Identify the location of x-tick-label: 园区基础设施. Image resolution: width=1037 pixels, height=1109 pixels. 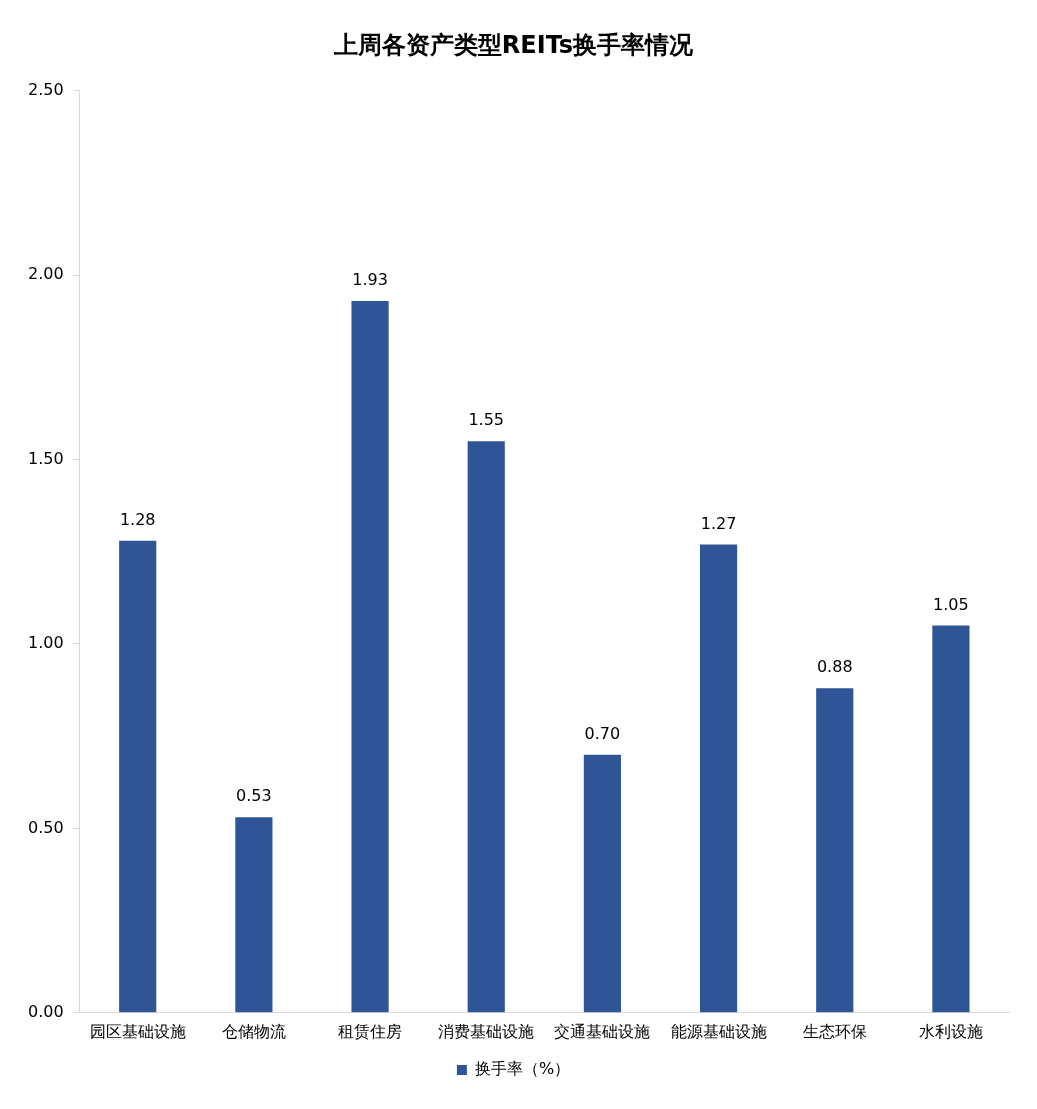
(137, 1031).